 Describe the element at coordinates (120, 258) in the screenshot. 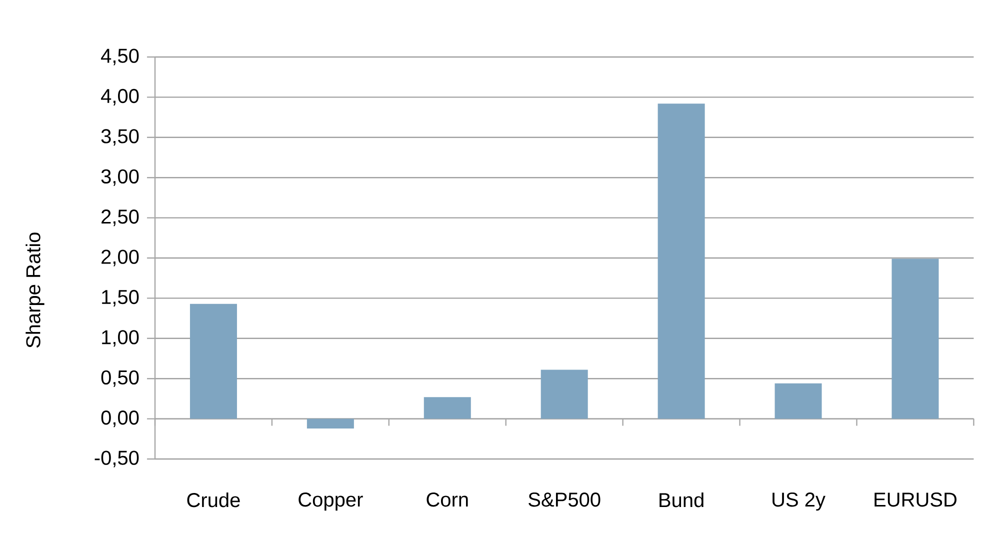

I see `y-tick-label: 2,00` at that location.